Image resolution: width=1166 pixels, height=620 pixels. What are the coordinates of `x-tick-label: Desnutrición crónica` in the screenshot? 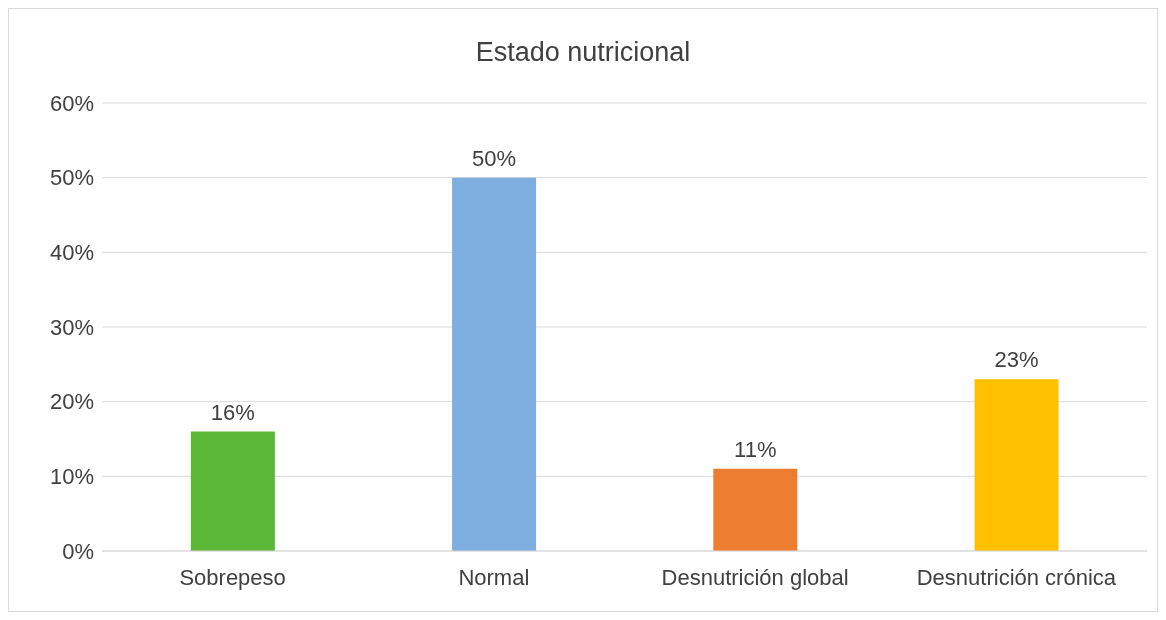 It's located at (1016, 577).